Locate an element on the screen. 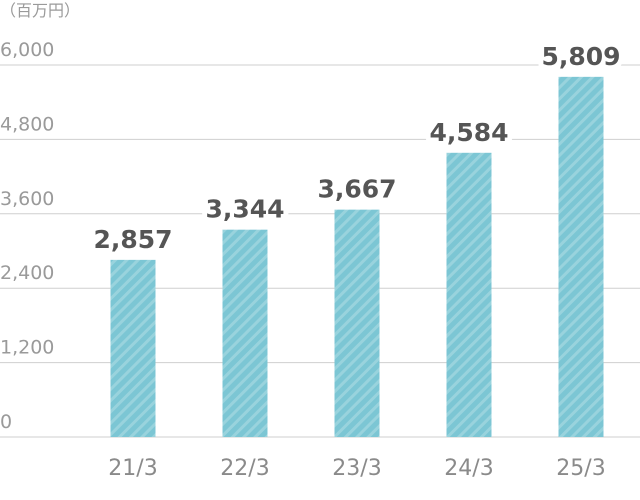  x-tick-label: 23/3 is located at coordinates (356, 468).